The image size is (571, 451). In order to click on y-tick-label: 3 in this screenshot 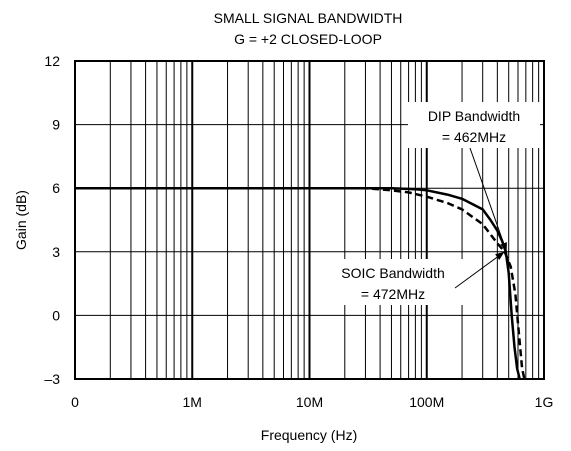, I will do `click(56, 252)`.